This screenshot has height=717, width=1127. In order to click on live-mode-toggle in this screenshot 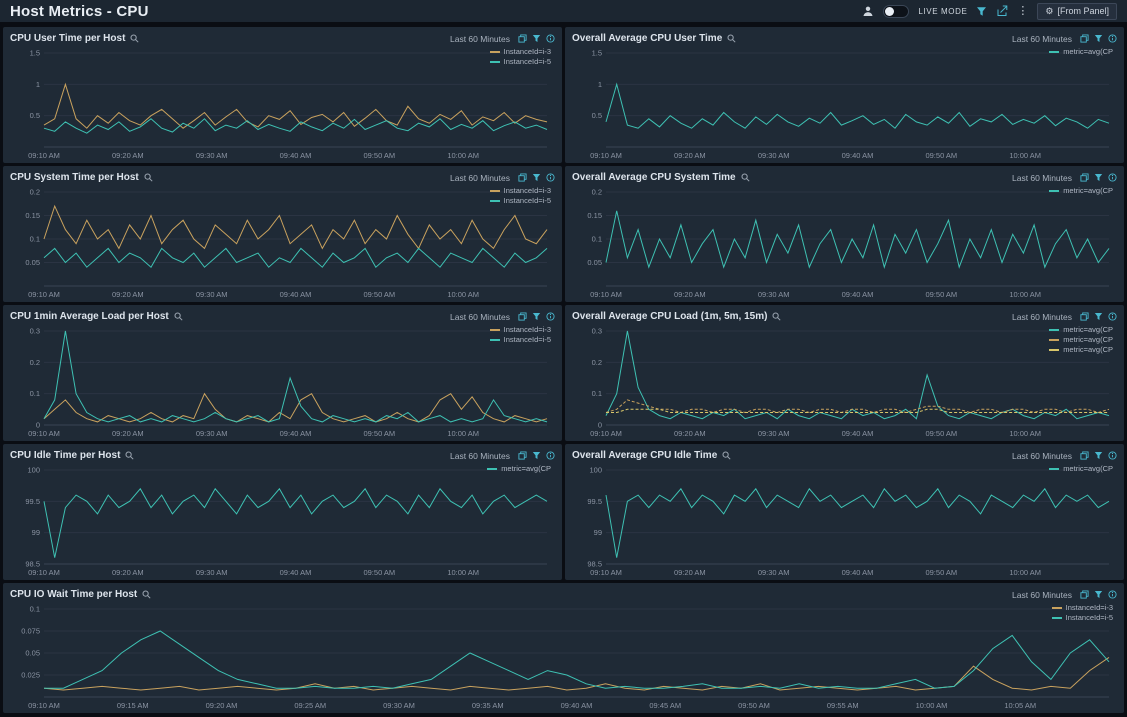, I will do `click(896, 11)`.